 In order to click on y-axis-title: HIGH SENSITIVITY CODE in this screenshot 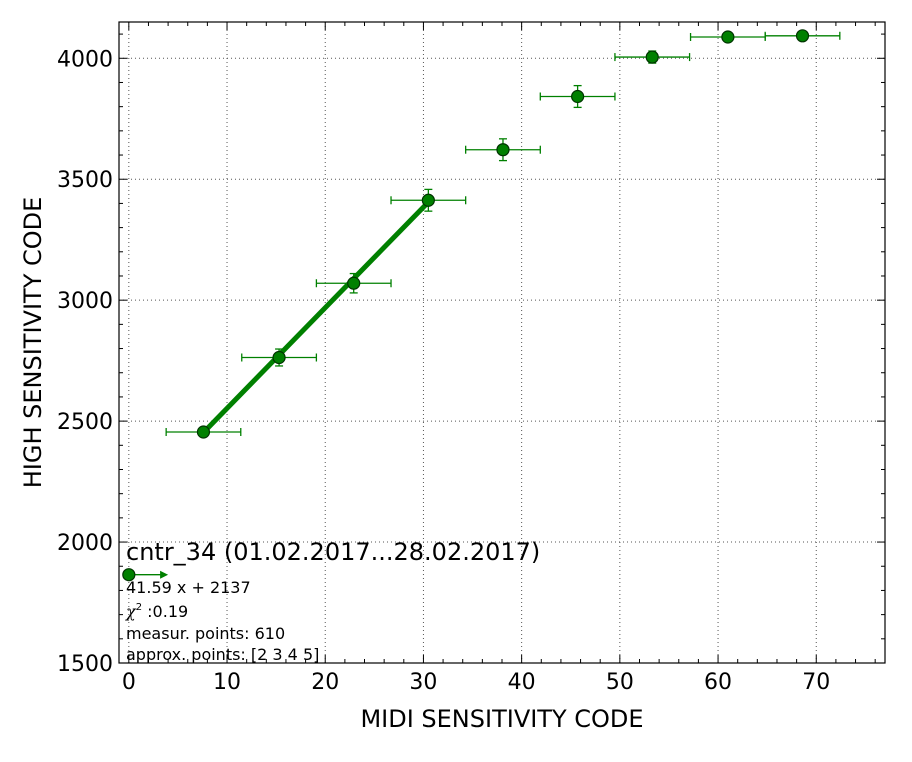, I will do `click(33, 343)`.